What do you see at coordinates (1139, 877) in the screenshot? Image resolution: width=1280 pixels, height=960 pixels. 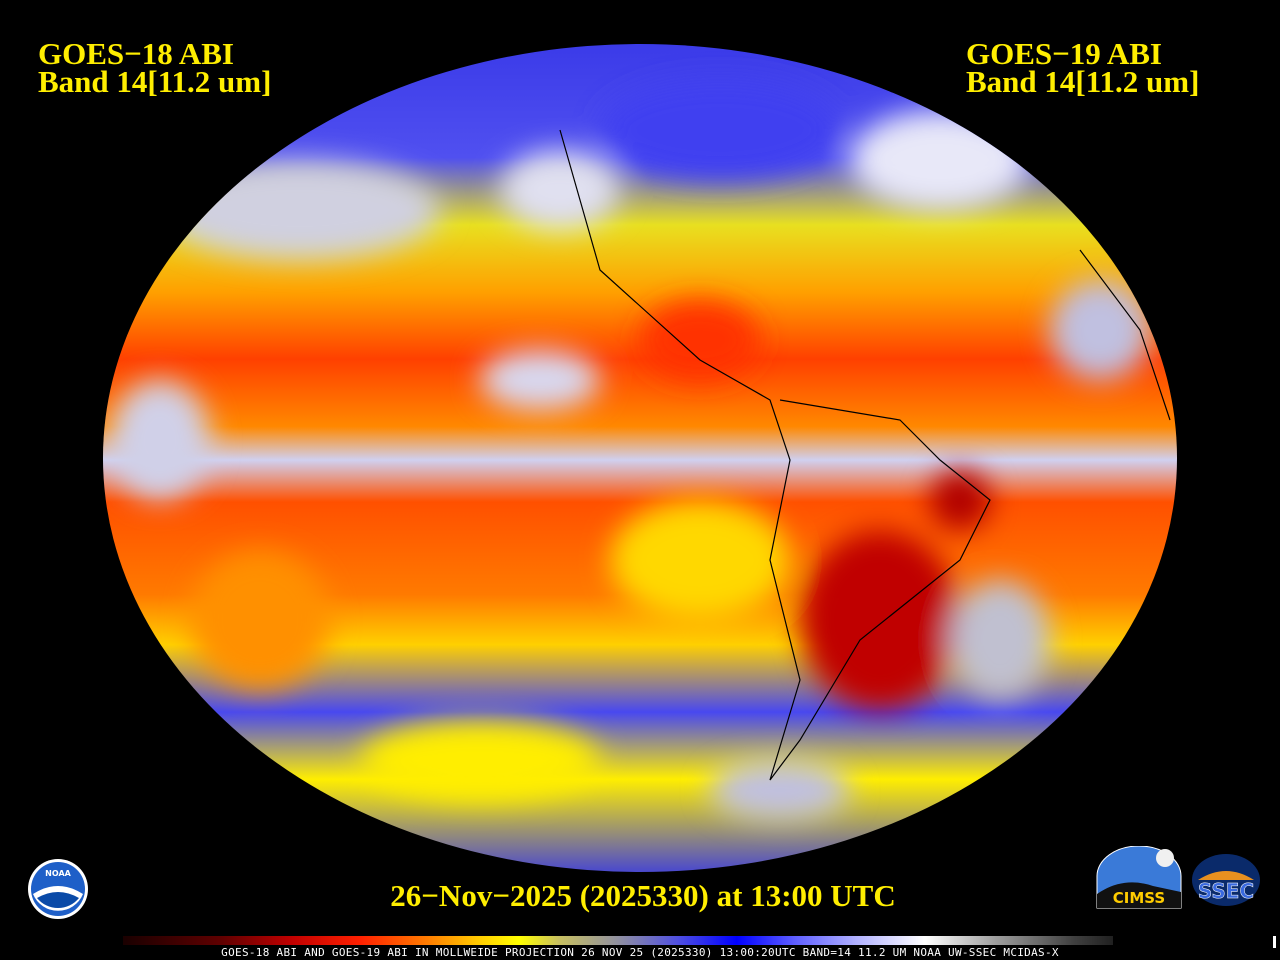 I see `cimss-logo: CIMSS` at bounding box center [1139, 877].